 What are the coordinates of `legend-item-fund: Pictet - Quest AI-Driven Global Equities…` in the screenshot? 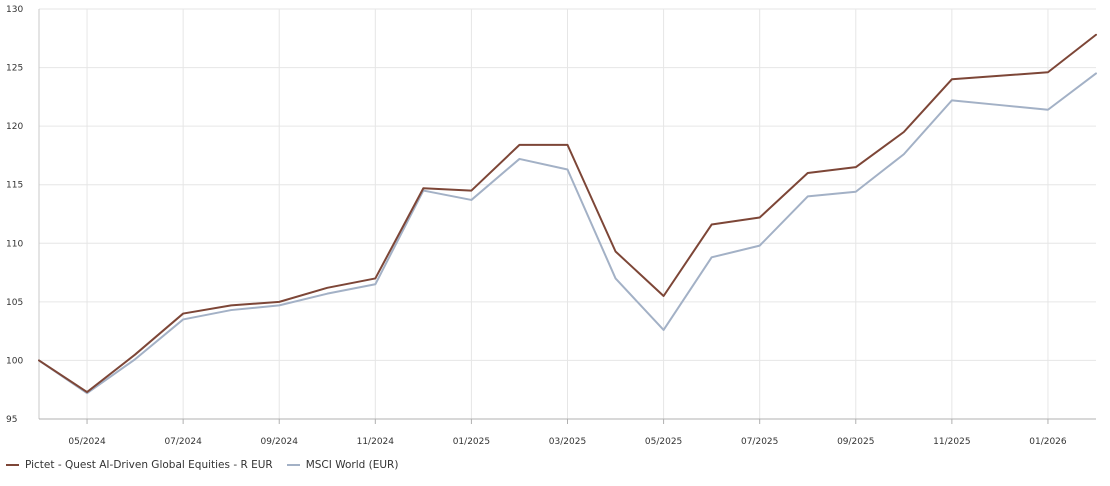 It's located at (139, 465).